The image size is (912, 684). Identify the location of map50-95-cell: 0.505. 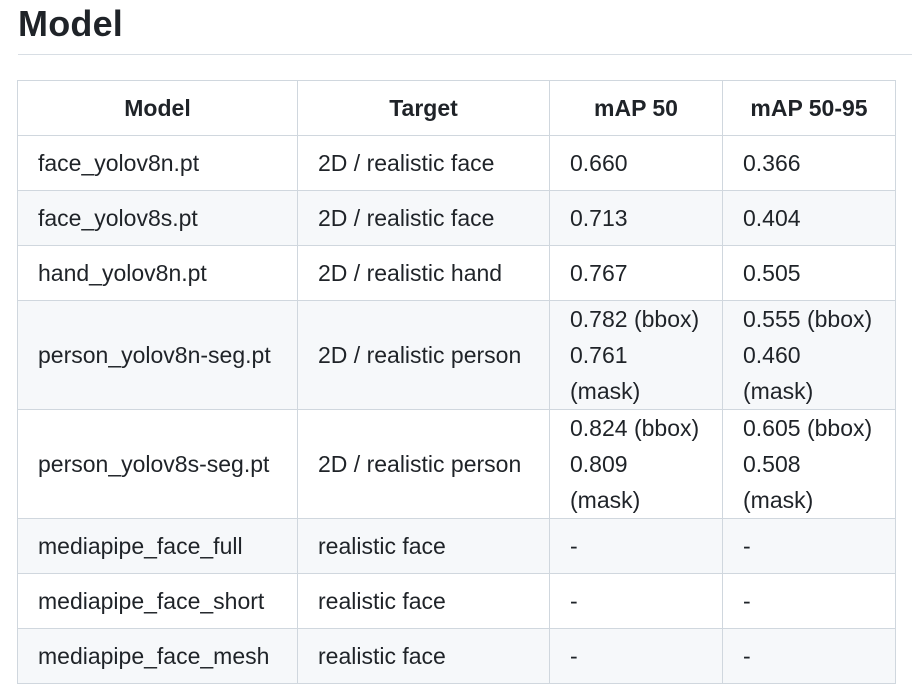
(809, 273).